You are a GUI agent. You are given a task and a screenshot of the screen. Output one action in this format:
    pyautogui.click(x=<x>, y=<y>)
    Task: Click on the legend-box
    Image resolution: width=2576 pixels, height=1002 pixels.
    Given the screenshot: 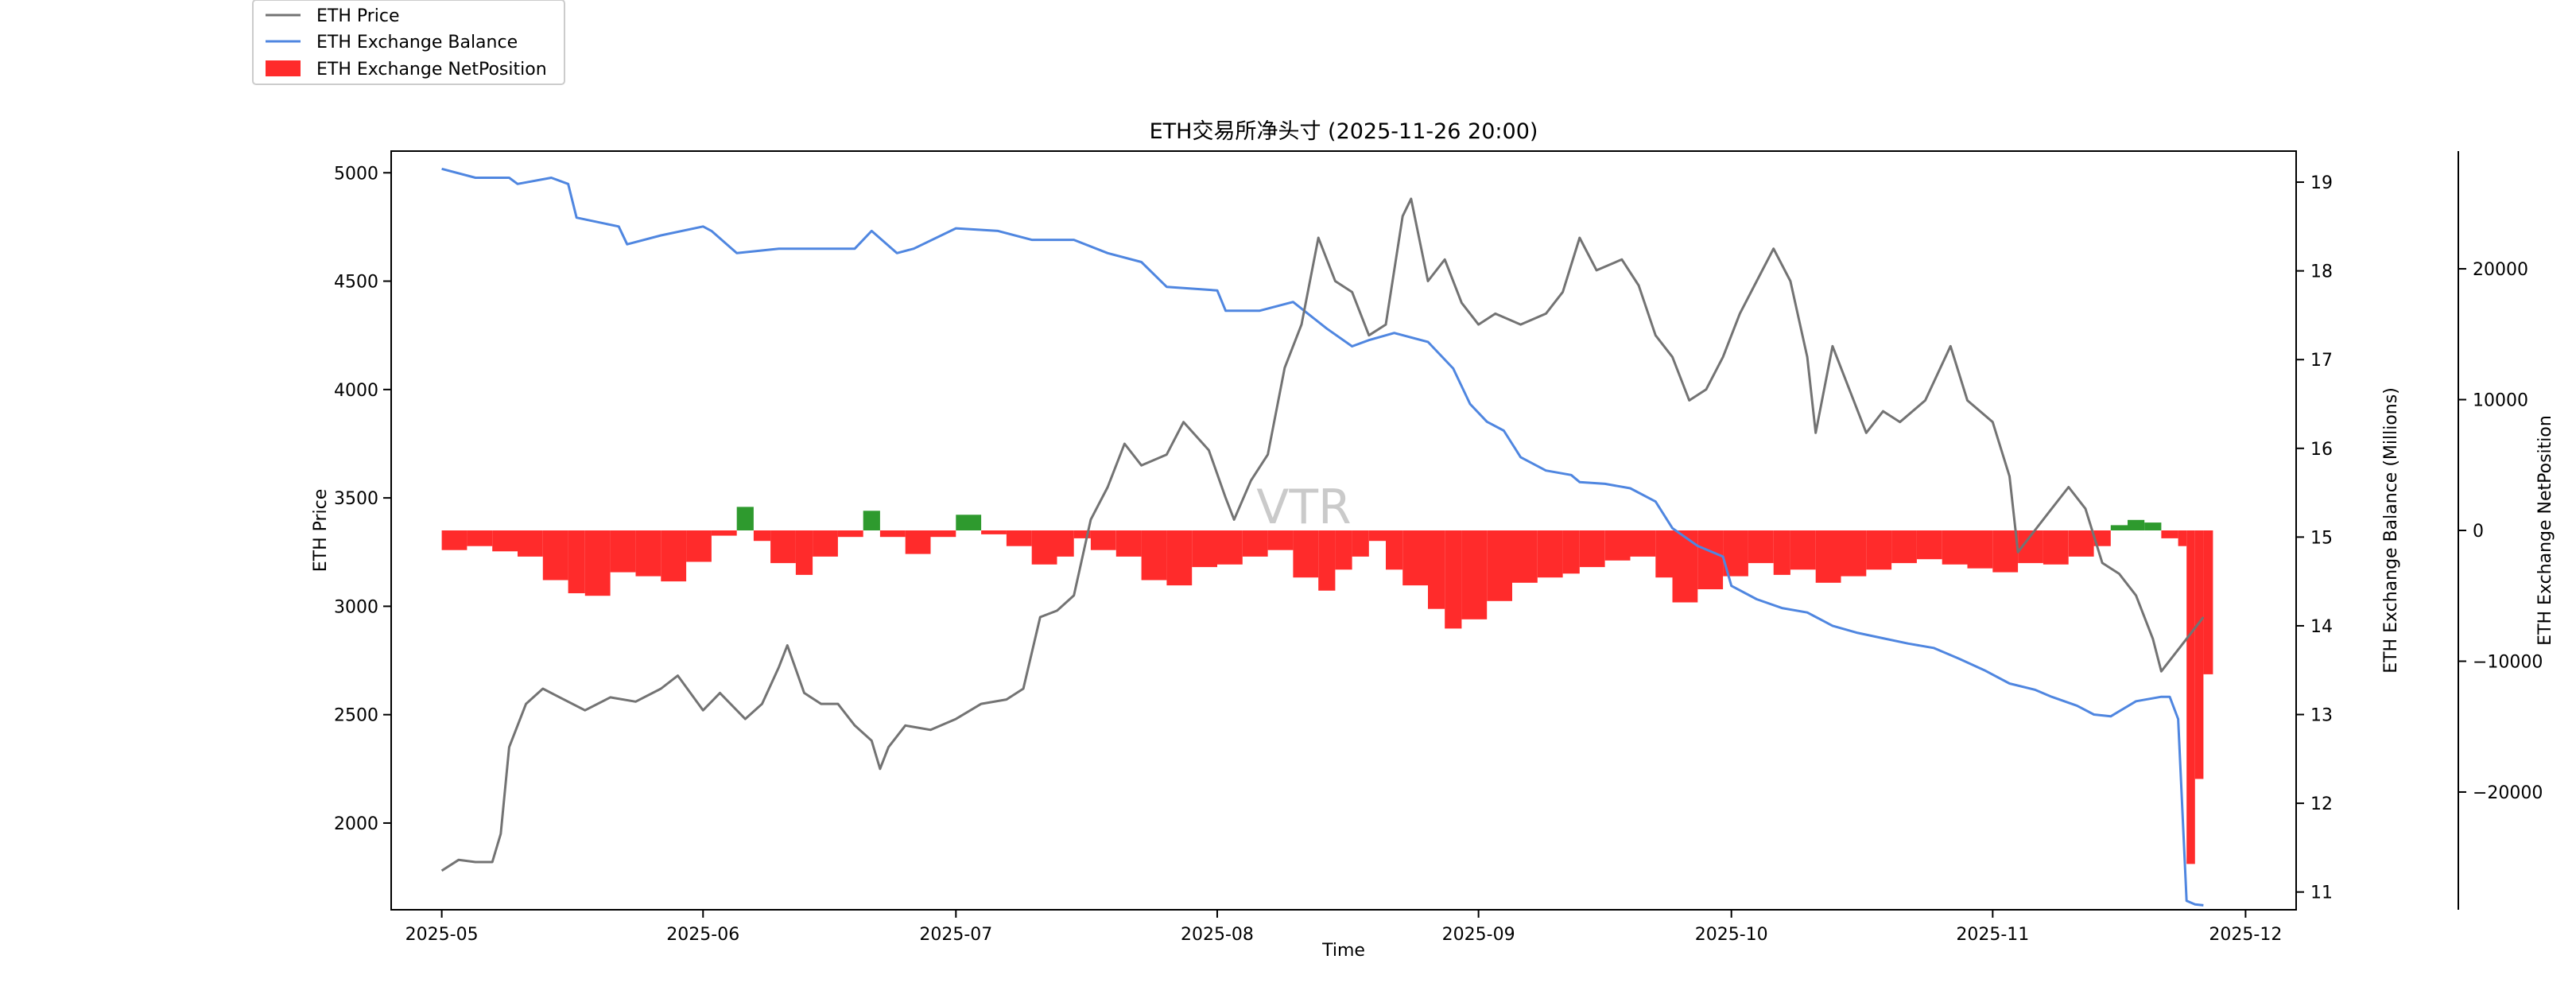 What is the action you would take?
    pyautogui.click(x=408, y=42)
    